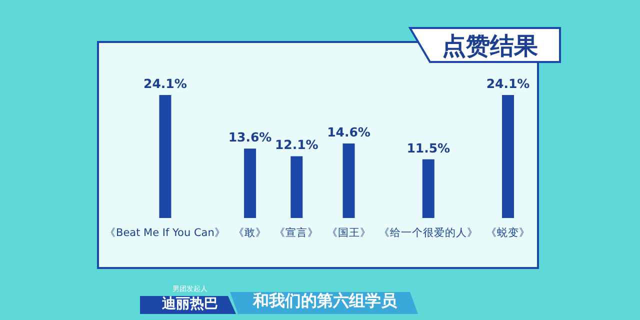  I want to click on x-tick-label: 《宣言》, so click(296, 232).